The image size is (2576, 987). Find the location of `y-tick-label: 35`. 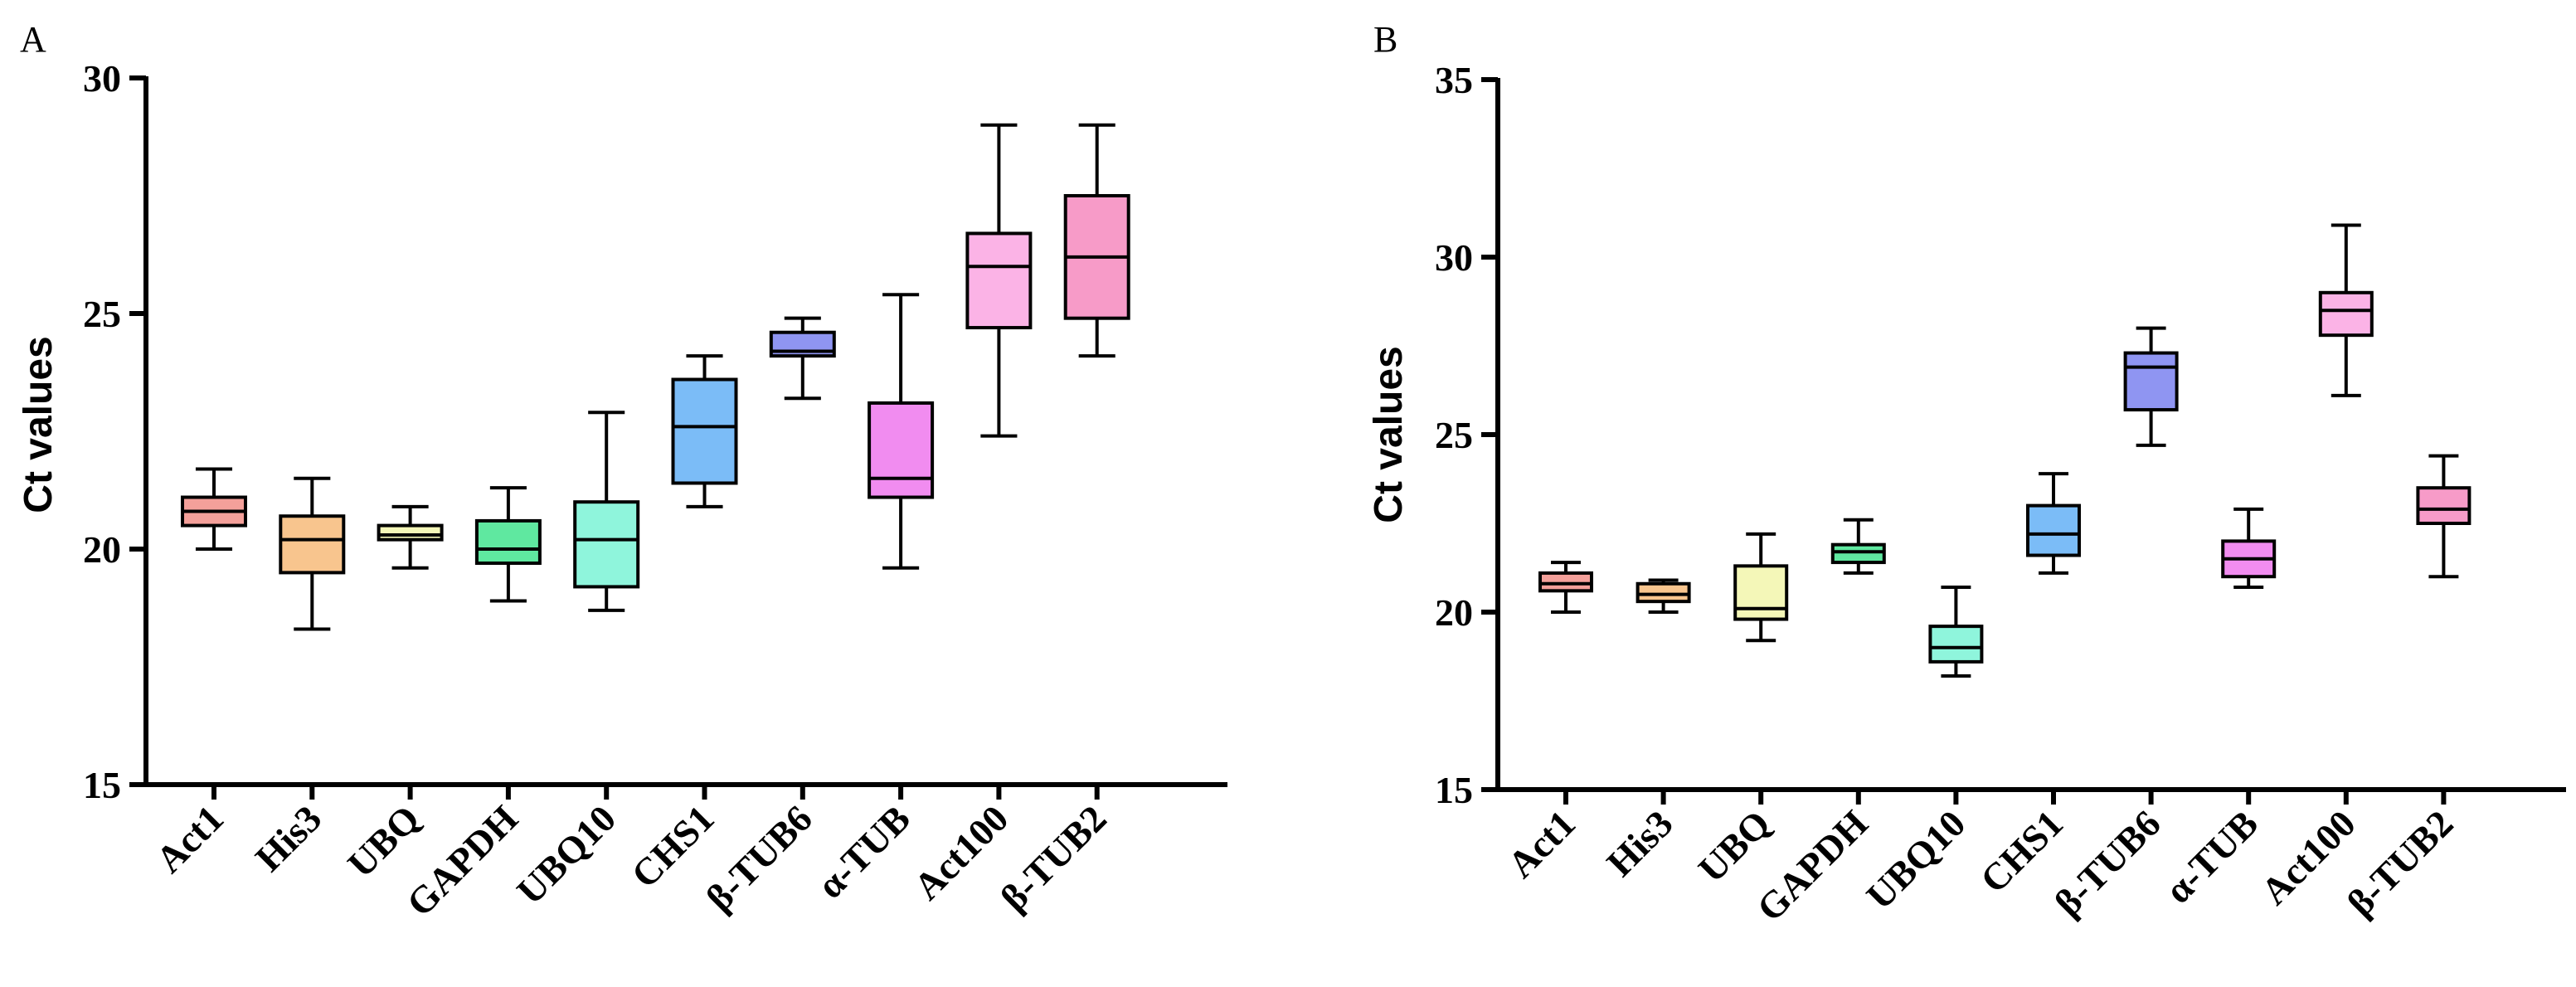

y-tick-label: 35 is located at coordinates (1454, 80).